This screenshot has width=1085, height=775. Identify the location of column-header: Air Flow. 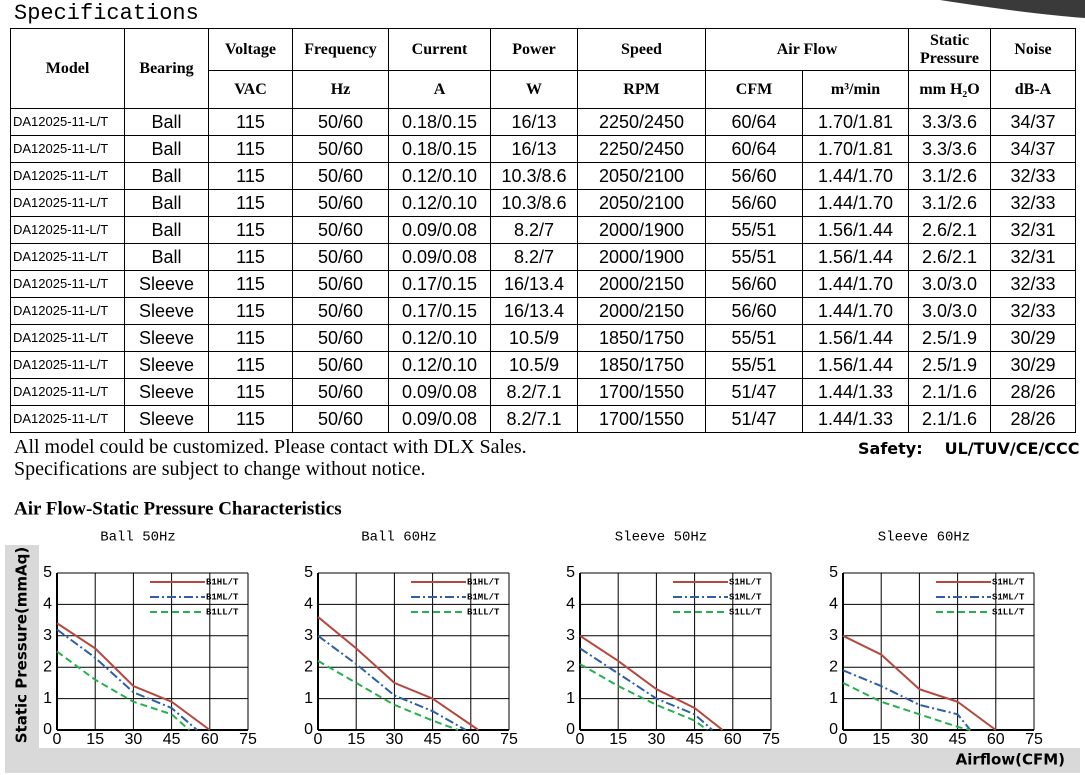
(807, 49).